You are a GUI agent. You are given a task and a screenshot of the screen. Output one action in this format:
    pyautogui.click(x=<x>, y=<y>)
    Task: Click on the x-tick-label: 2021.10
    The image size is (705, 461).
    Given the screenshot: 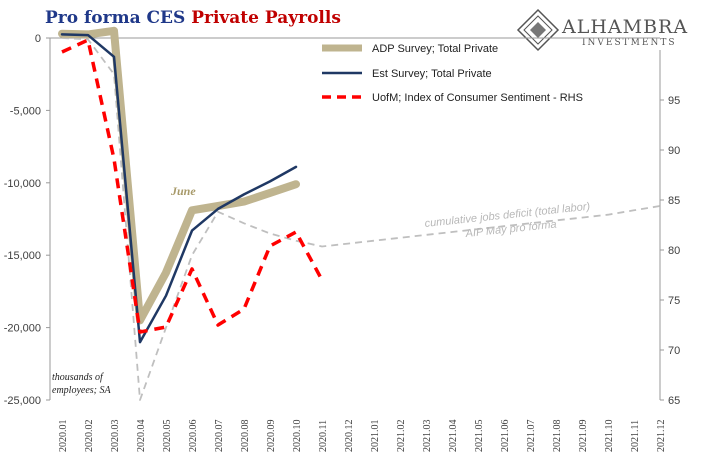 What is the action you would take?
    pyautogui.click(x=609, y=436)
    